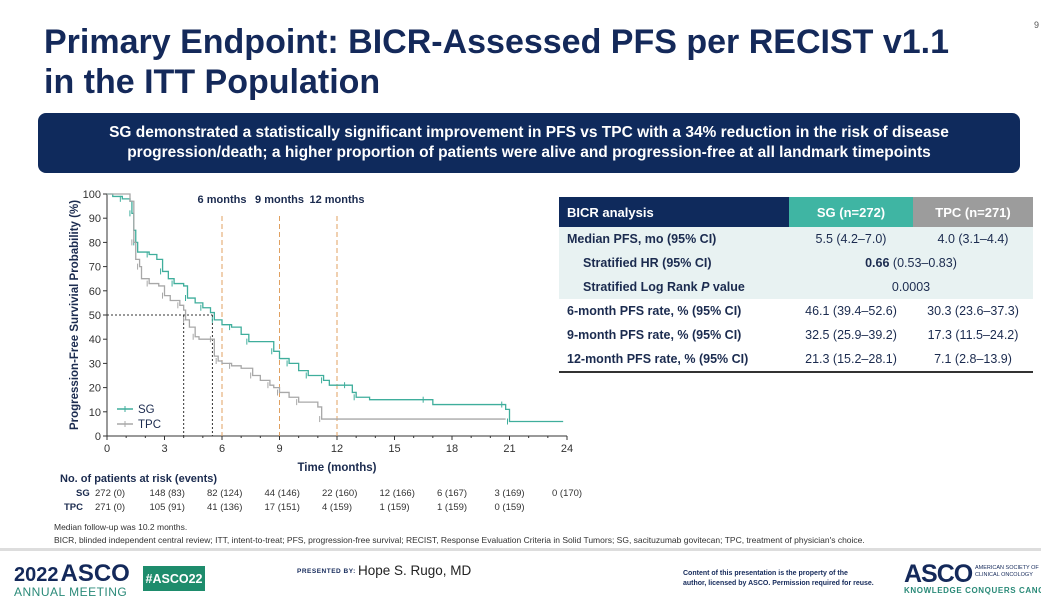 This screenshot has width=1041, height=607. I want to click on pval-label: Stratified Log Rank P value, so click(674, 287).